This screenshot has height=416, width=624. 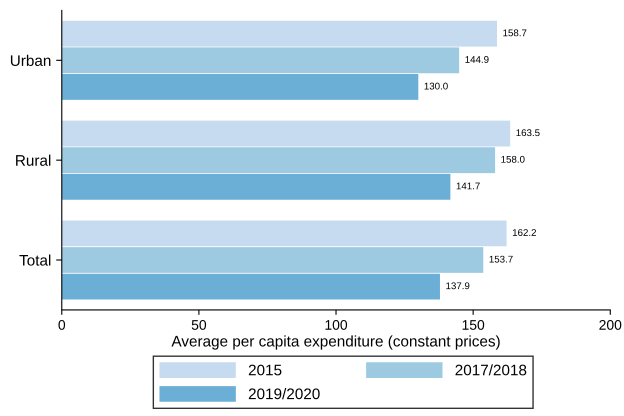 I want to click on y-tick-label: Rural, so click(x=33, y=160).